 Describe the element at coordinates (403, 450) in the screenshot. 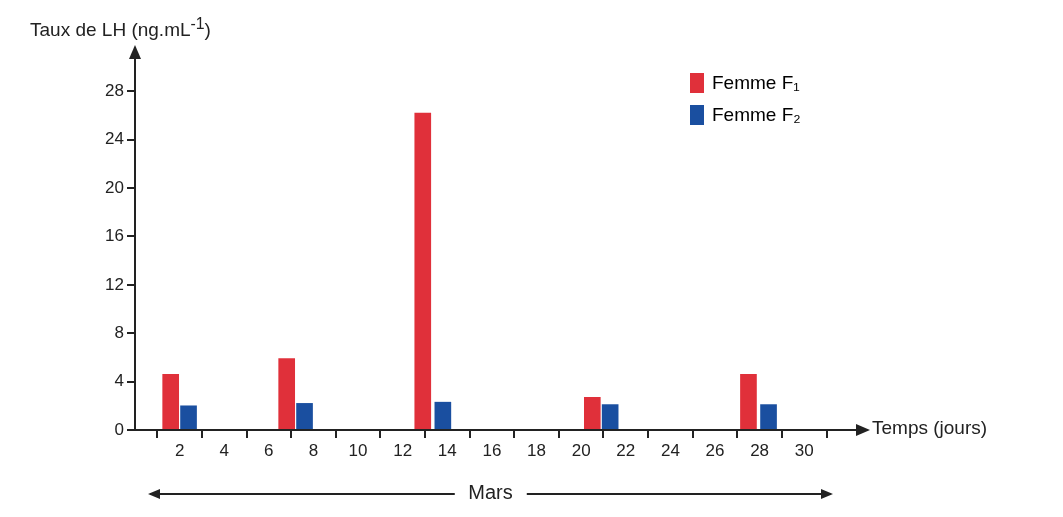

I see `x-tick-label: 12` at that location.